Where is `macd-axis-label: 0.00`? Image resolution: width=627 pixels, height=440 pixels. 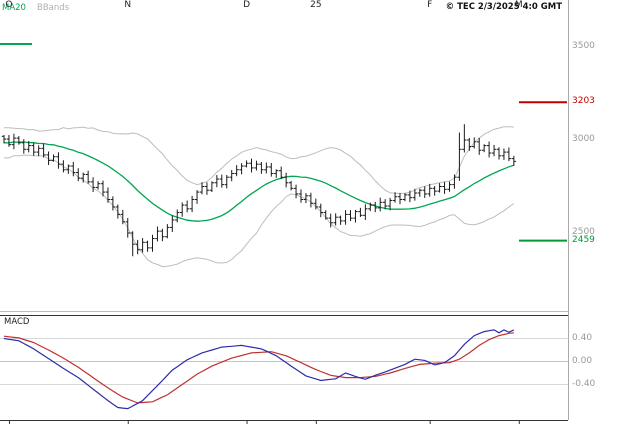
macd-axis-label: 0.00 is located at coordinates (582, 360).